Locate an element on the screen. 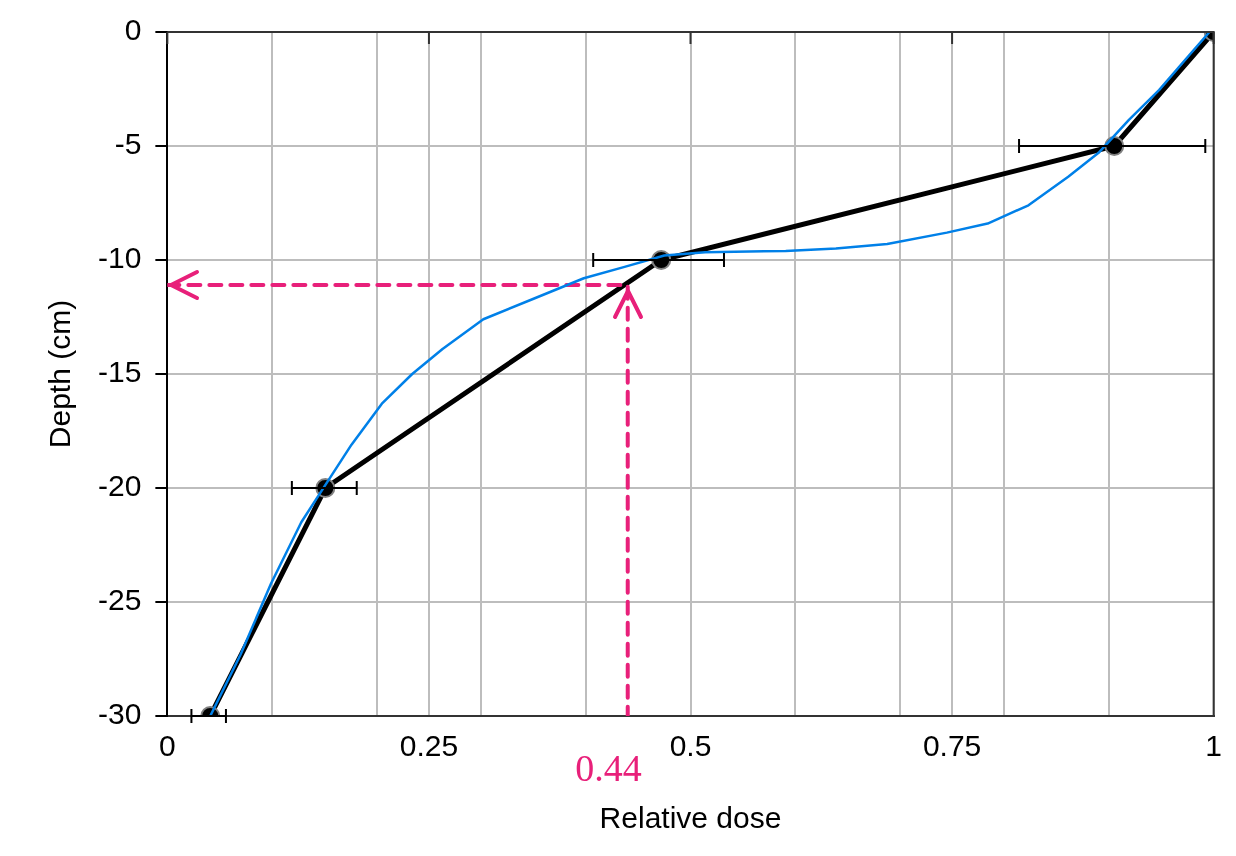  y-tick-label: -10 is located at coordinates (120, 258).